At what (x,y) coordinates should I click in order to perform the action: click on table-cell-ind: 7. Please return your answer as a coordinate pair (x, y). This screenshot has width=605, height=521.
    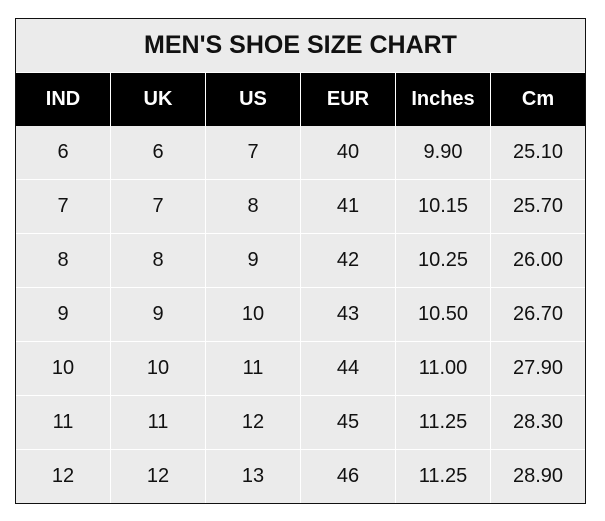
    Looking at the image, I should click on (63, 206).